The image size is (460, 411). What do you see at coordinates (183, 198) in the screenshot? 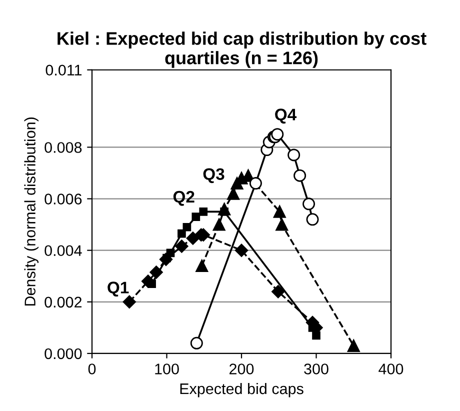
I see `annotation: Q2` at bounding box center [183, 198].